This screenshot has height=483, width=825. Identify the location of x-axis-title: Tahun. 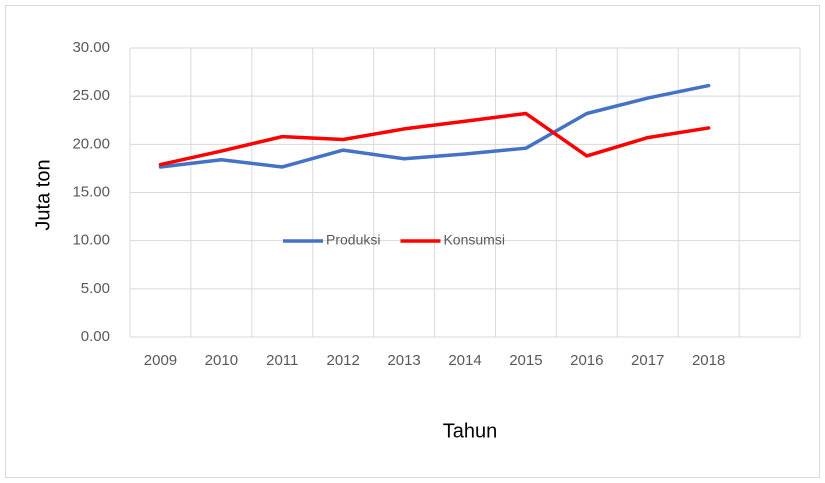
(470, 431).